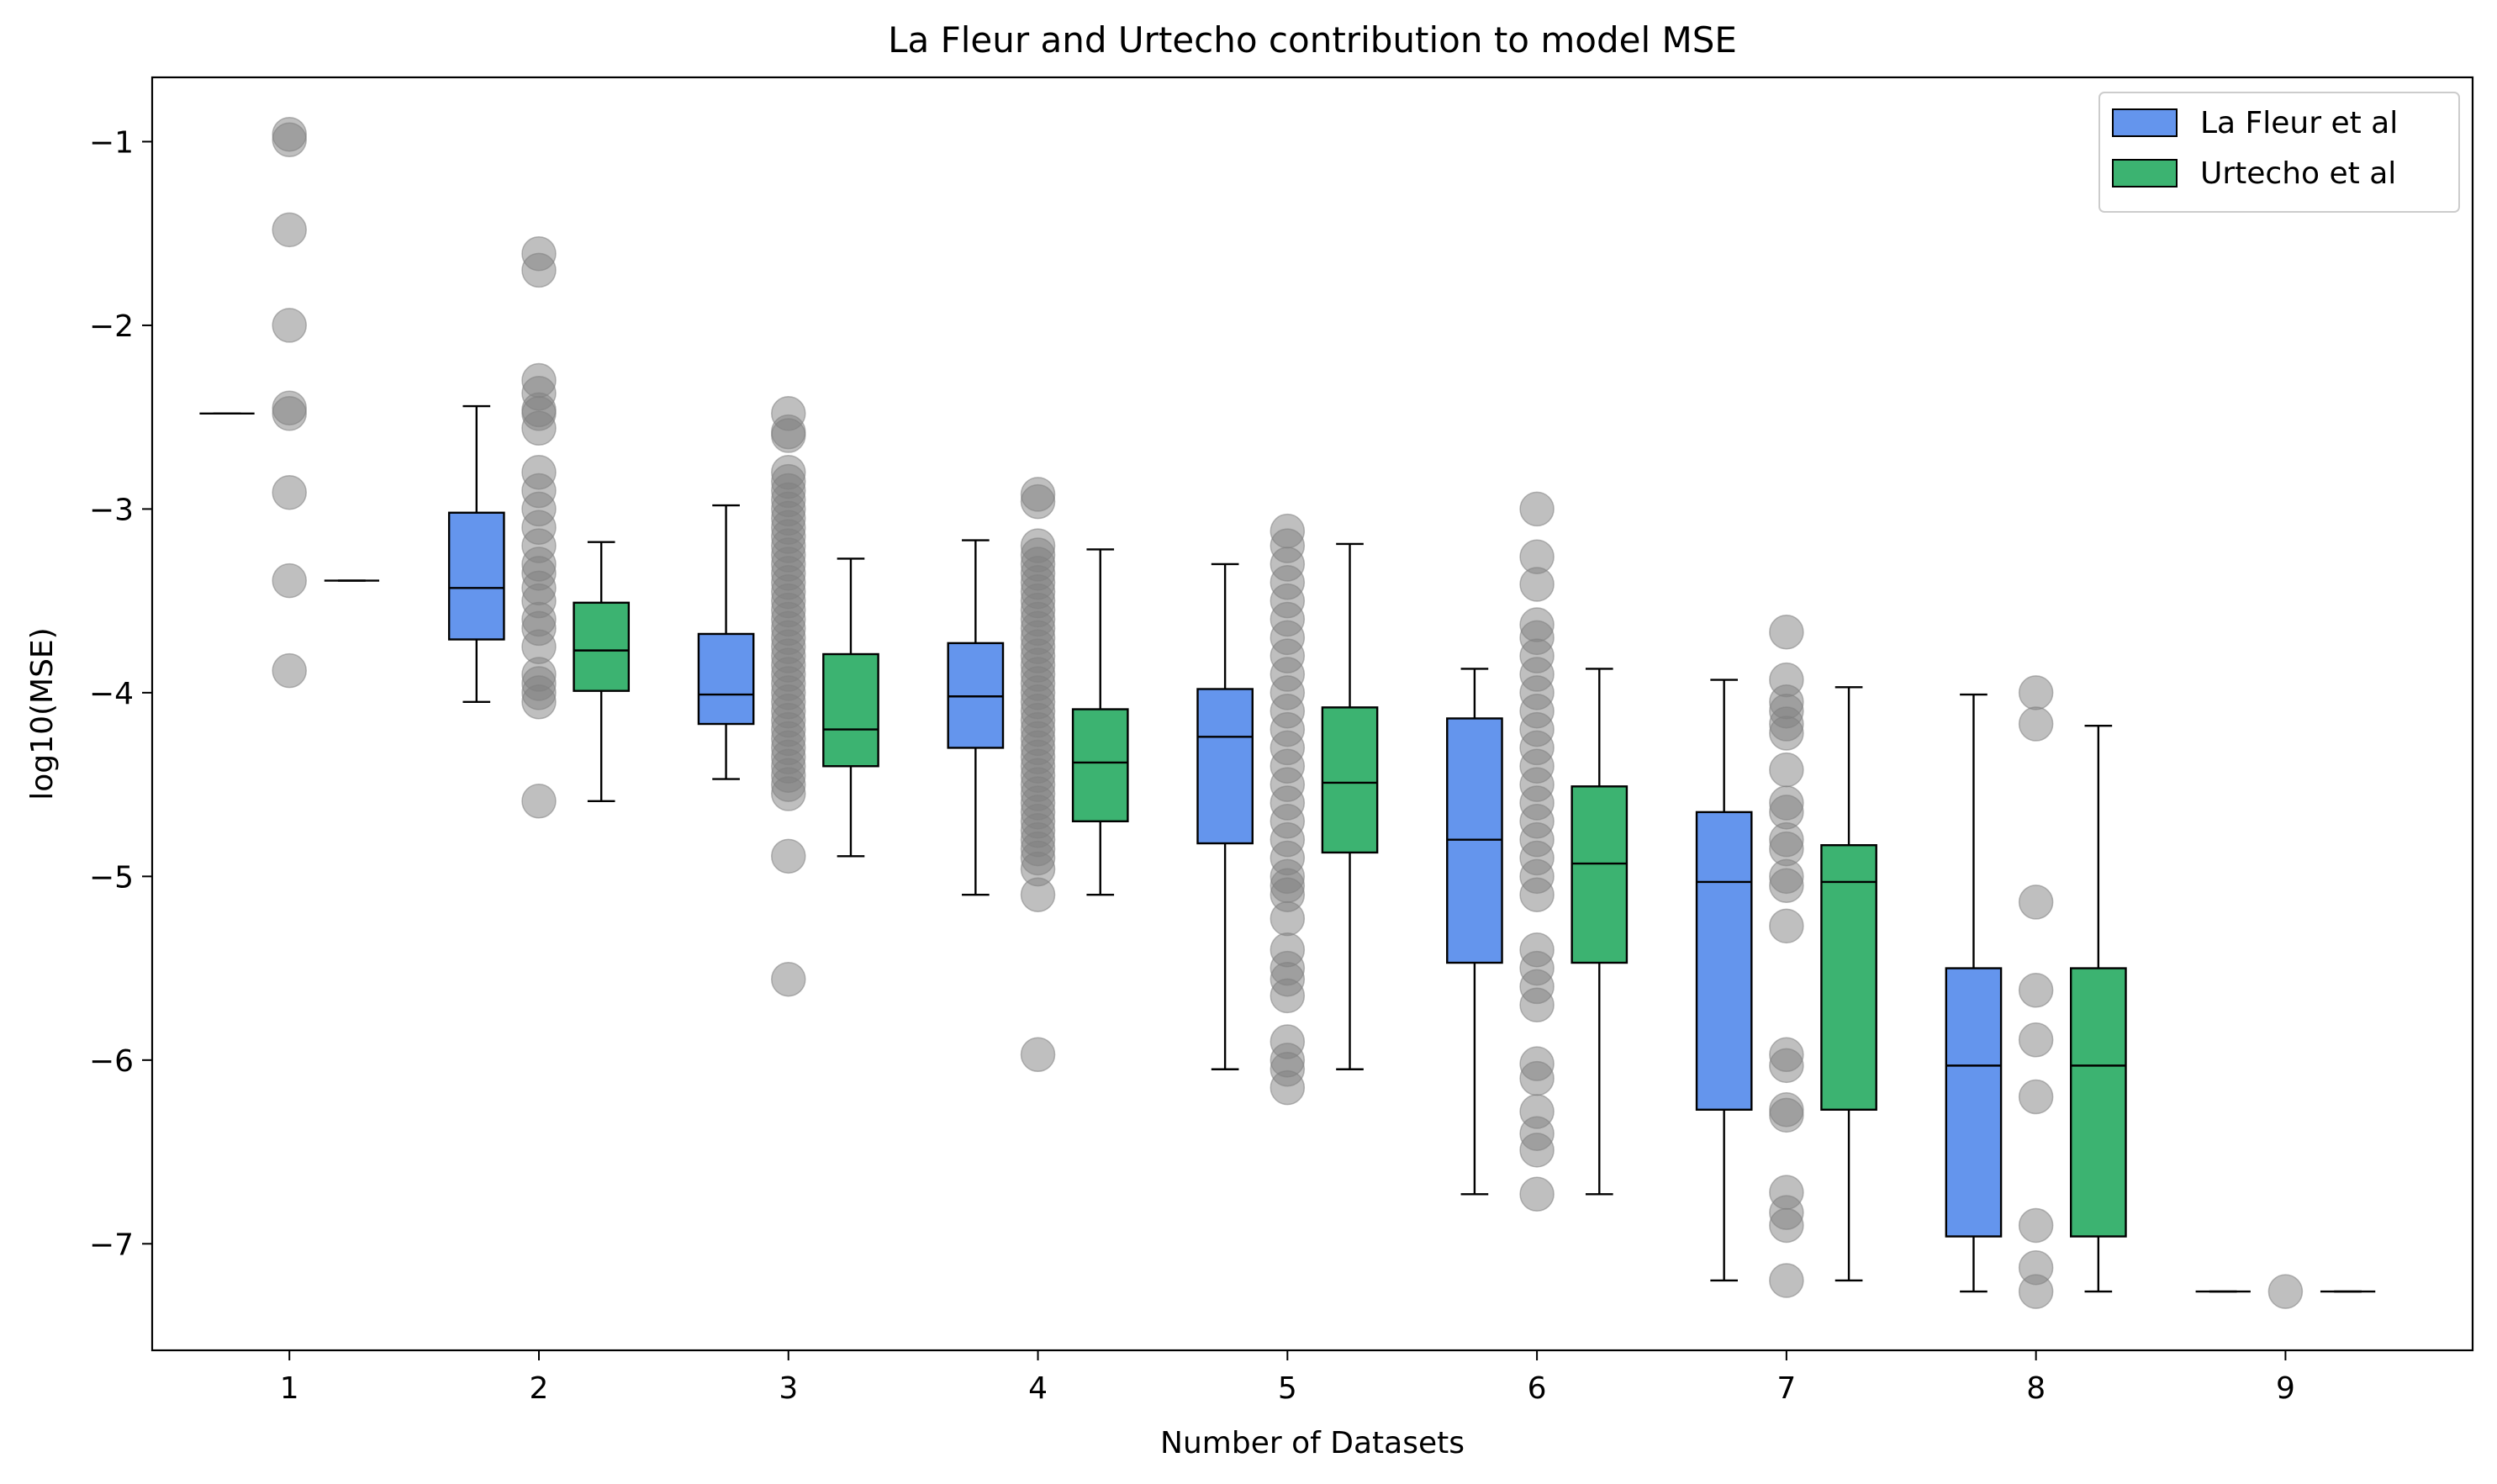  I want to click on y-axis-label: log10(MSE), so click(42, 713).